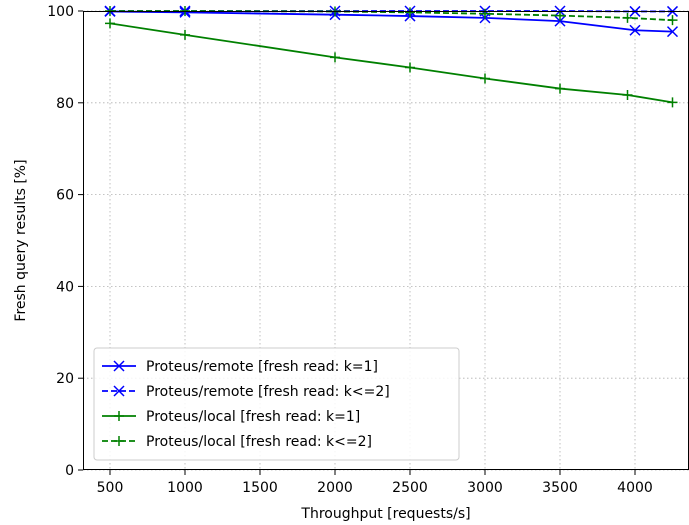  Describe the element at coordinates (69, 471) in the screenshot. I see `y-tick-label: 0` at that location.